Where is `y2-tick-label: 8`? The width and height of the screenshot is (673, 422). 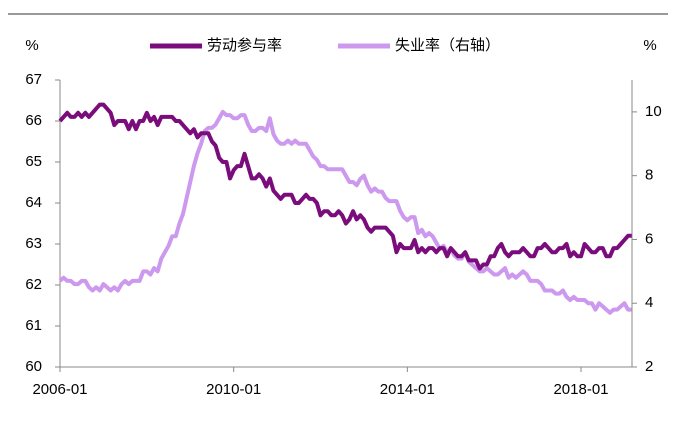 y2-tick-label: 8 is located at coordinates (649, 175).